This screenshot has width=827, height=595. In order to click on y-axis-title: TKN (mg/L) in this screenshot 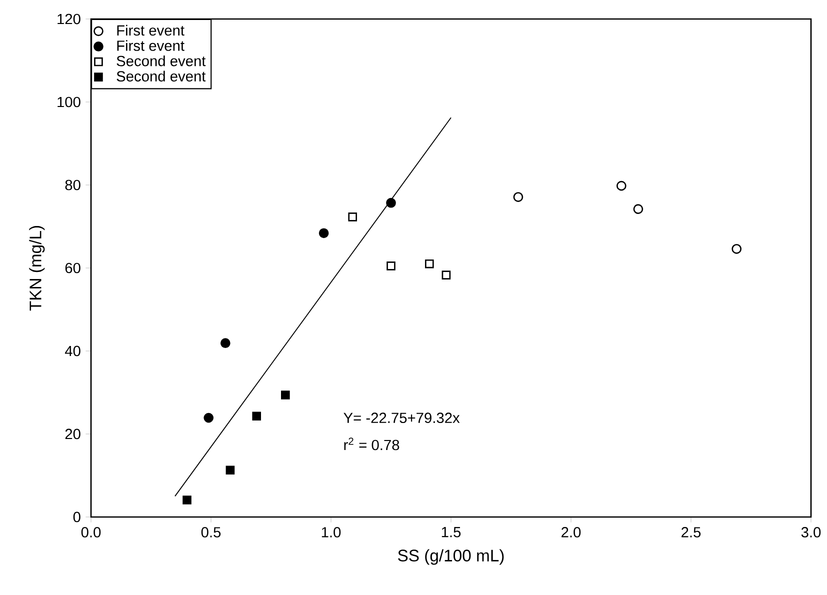, I will do `click(37, 268)`.